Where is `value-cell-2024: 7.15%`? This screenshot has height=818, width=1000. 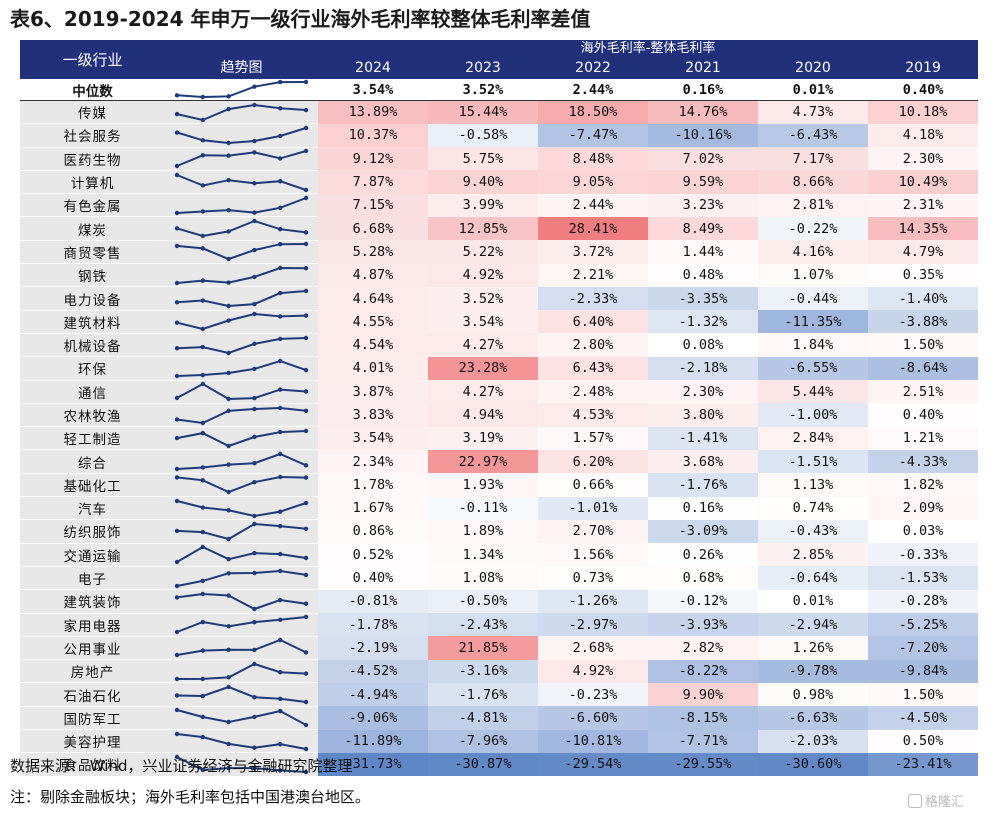
value-cell-2024: 7.15% is located at coordinates (373, 205).